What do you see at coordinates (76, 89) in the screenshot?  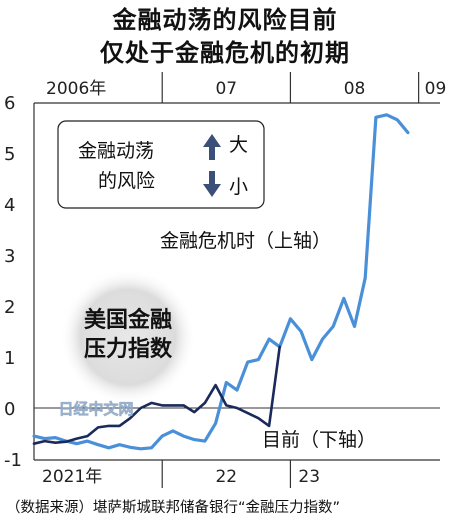 I see `top-axis-label: 2006年` at bounding box center [76, 89].